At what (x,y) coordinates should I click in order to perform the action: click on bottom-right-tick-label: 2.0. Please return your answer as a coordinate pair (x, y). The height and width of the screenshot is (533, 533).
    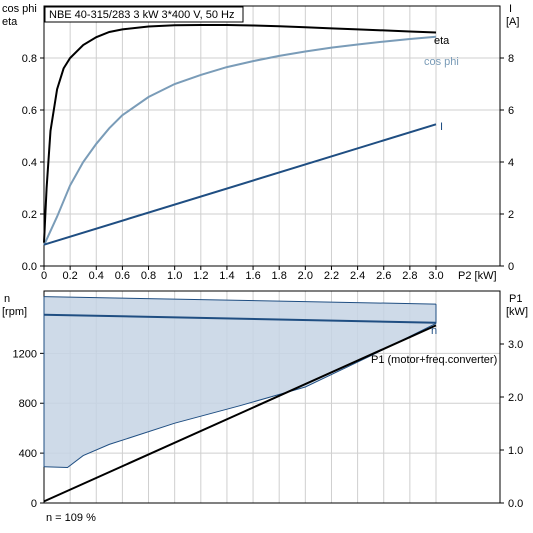
    Looking at the image, I should click on (515, 398).